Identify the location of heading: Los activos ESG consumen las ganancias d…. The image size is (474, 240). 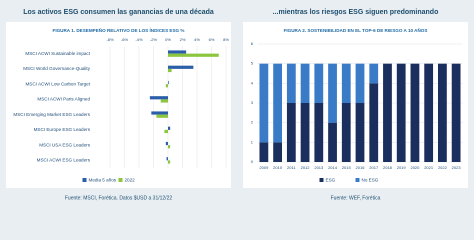
(118, 12).